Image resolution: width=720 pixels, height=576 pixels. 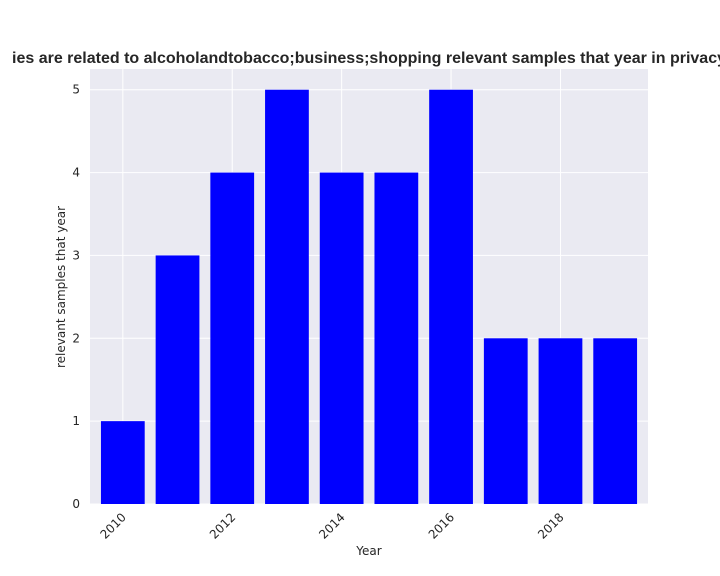 What do you see at coordinates (61, 287) in the screenshot?
I see `y-axis-label: relevant samples that year` at bounding box center [61, 287].